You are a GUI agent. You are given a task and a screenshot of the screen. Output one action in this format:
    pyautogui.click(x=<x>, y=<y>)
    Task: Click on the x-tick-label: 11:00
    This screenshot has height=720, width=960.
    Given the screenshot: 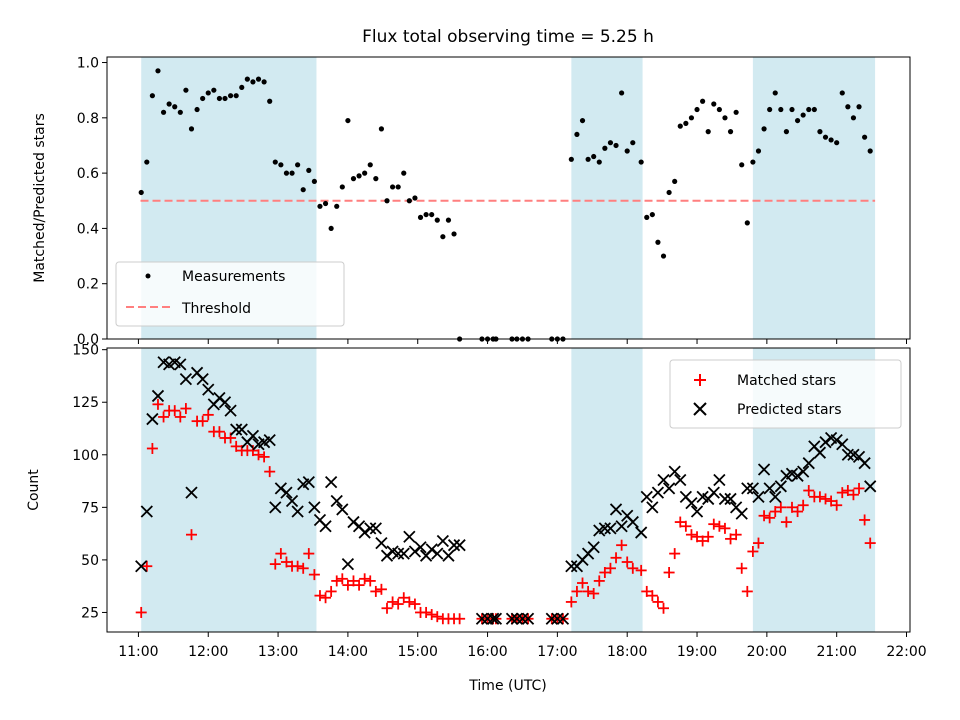 What is the action you would take?
    pyautogui.click(x=138, y=652)
    